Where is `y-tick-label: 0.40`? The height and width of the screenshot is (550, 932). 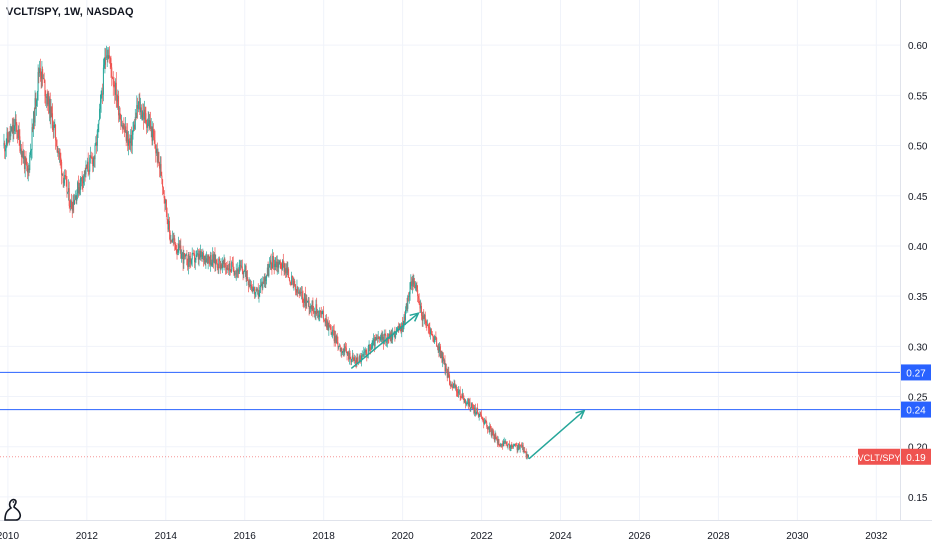
y-tick-label: 0.40 is located at coordinates (918, 247).